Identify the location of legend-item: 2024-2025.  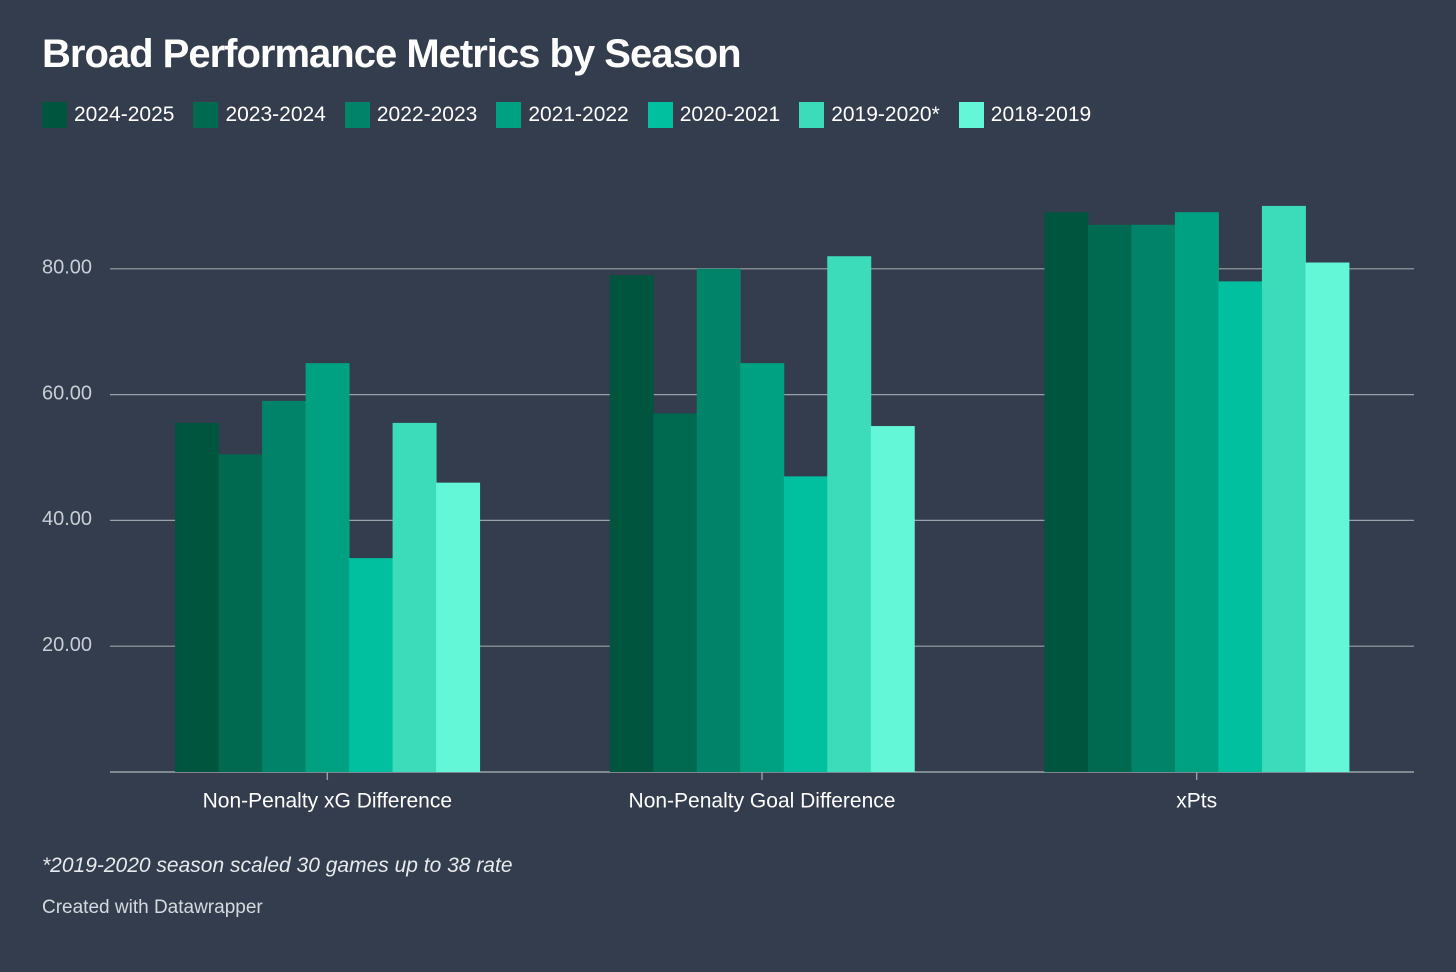
(108, 115).